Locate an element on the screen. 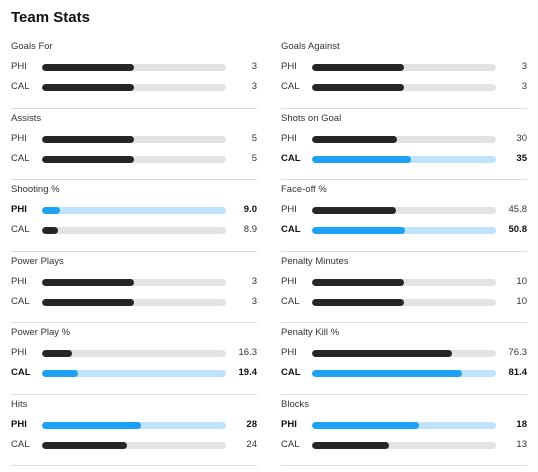 The image size is (538, 472). stat-row-cal: CAL 10 is located at coordinates (404, 302).